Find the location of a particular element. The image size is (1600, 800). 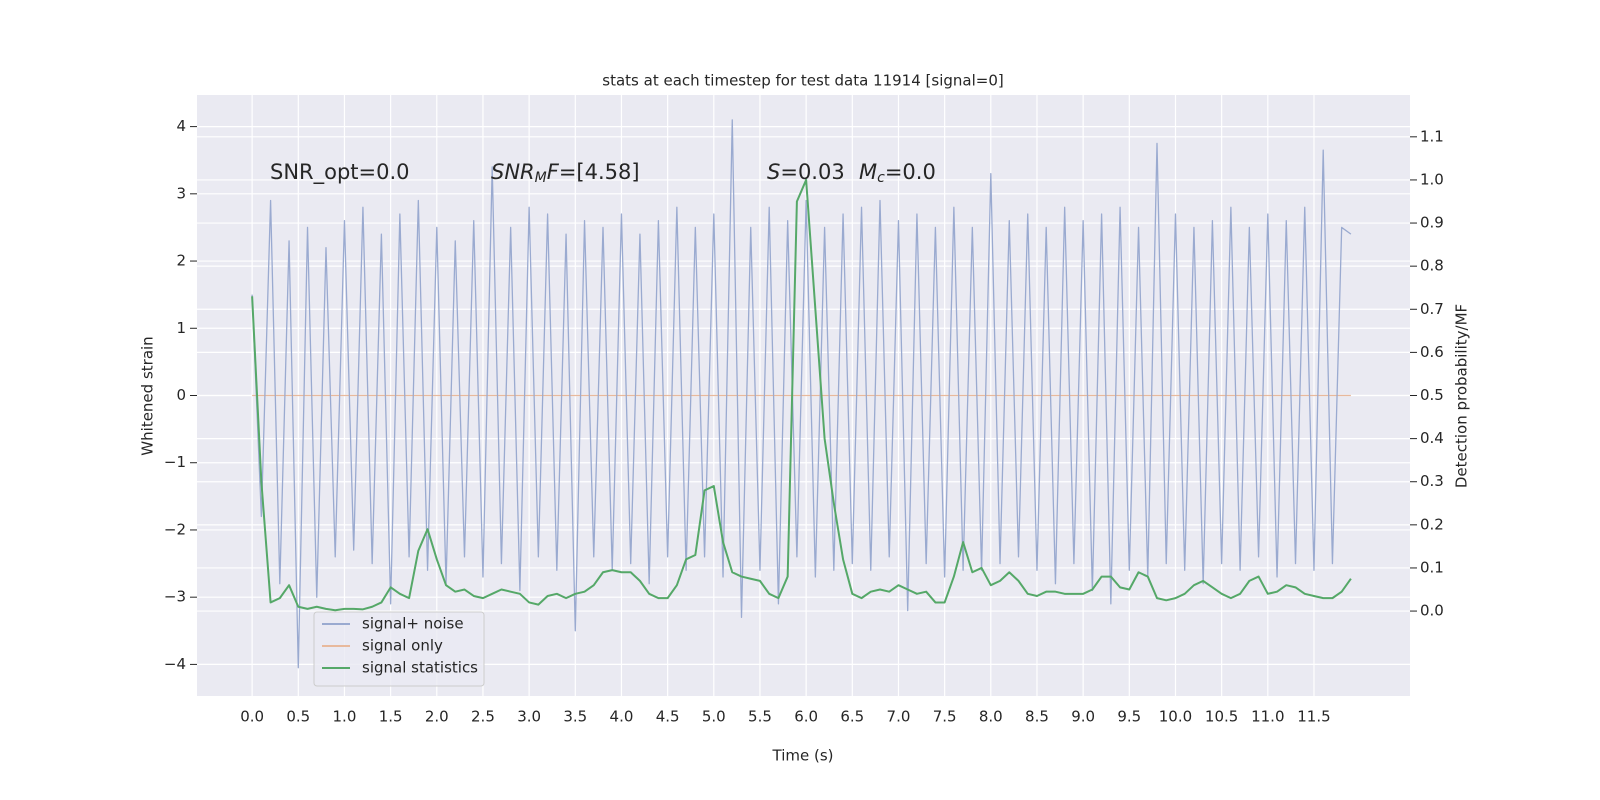

y-tick-label: 0 is located at coordinates (181, 395).